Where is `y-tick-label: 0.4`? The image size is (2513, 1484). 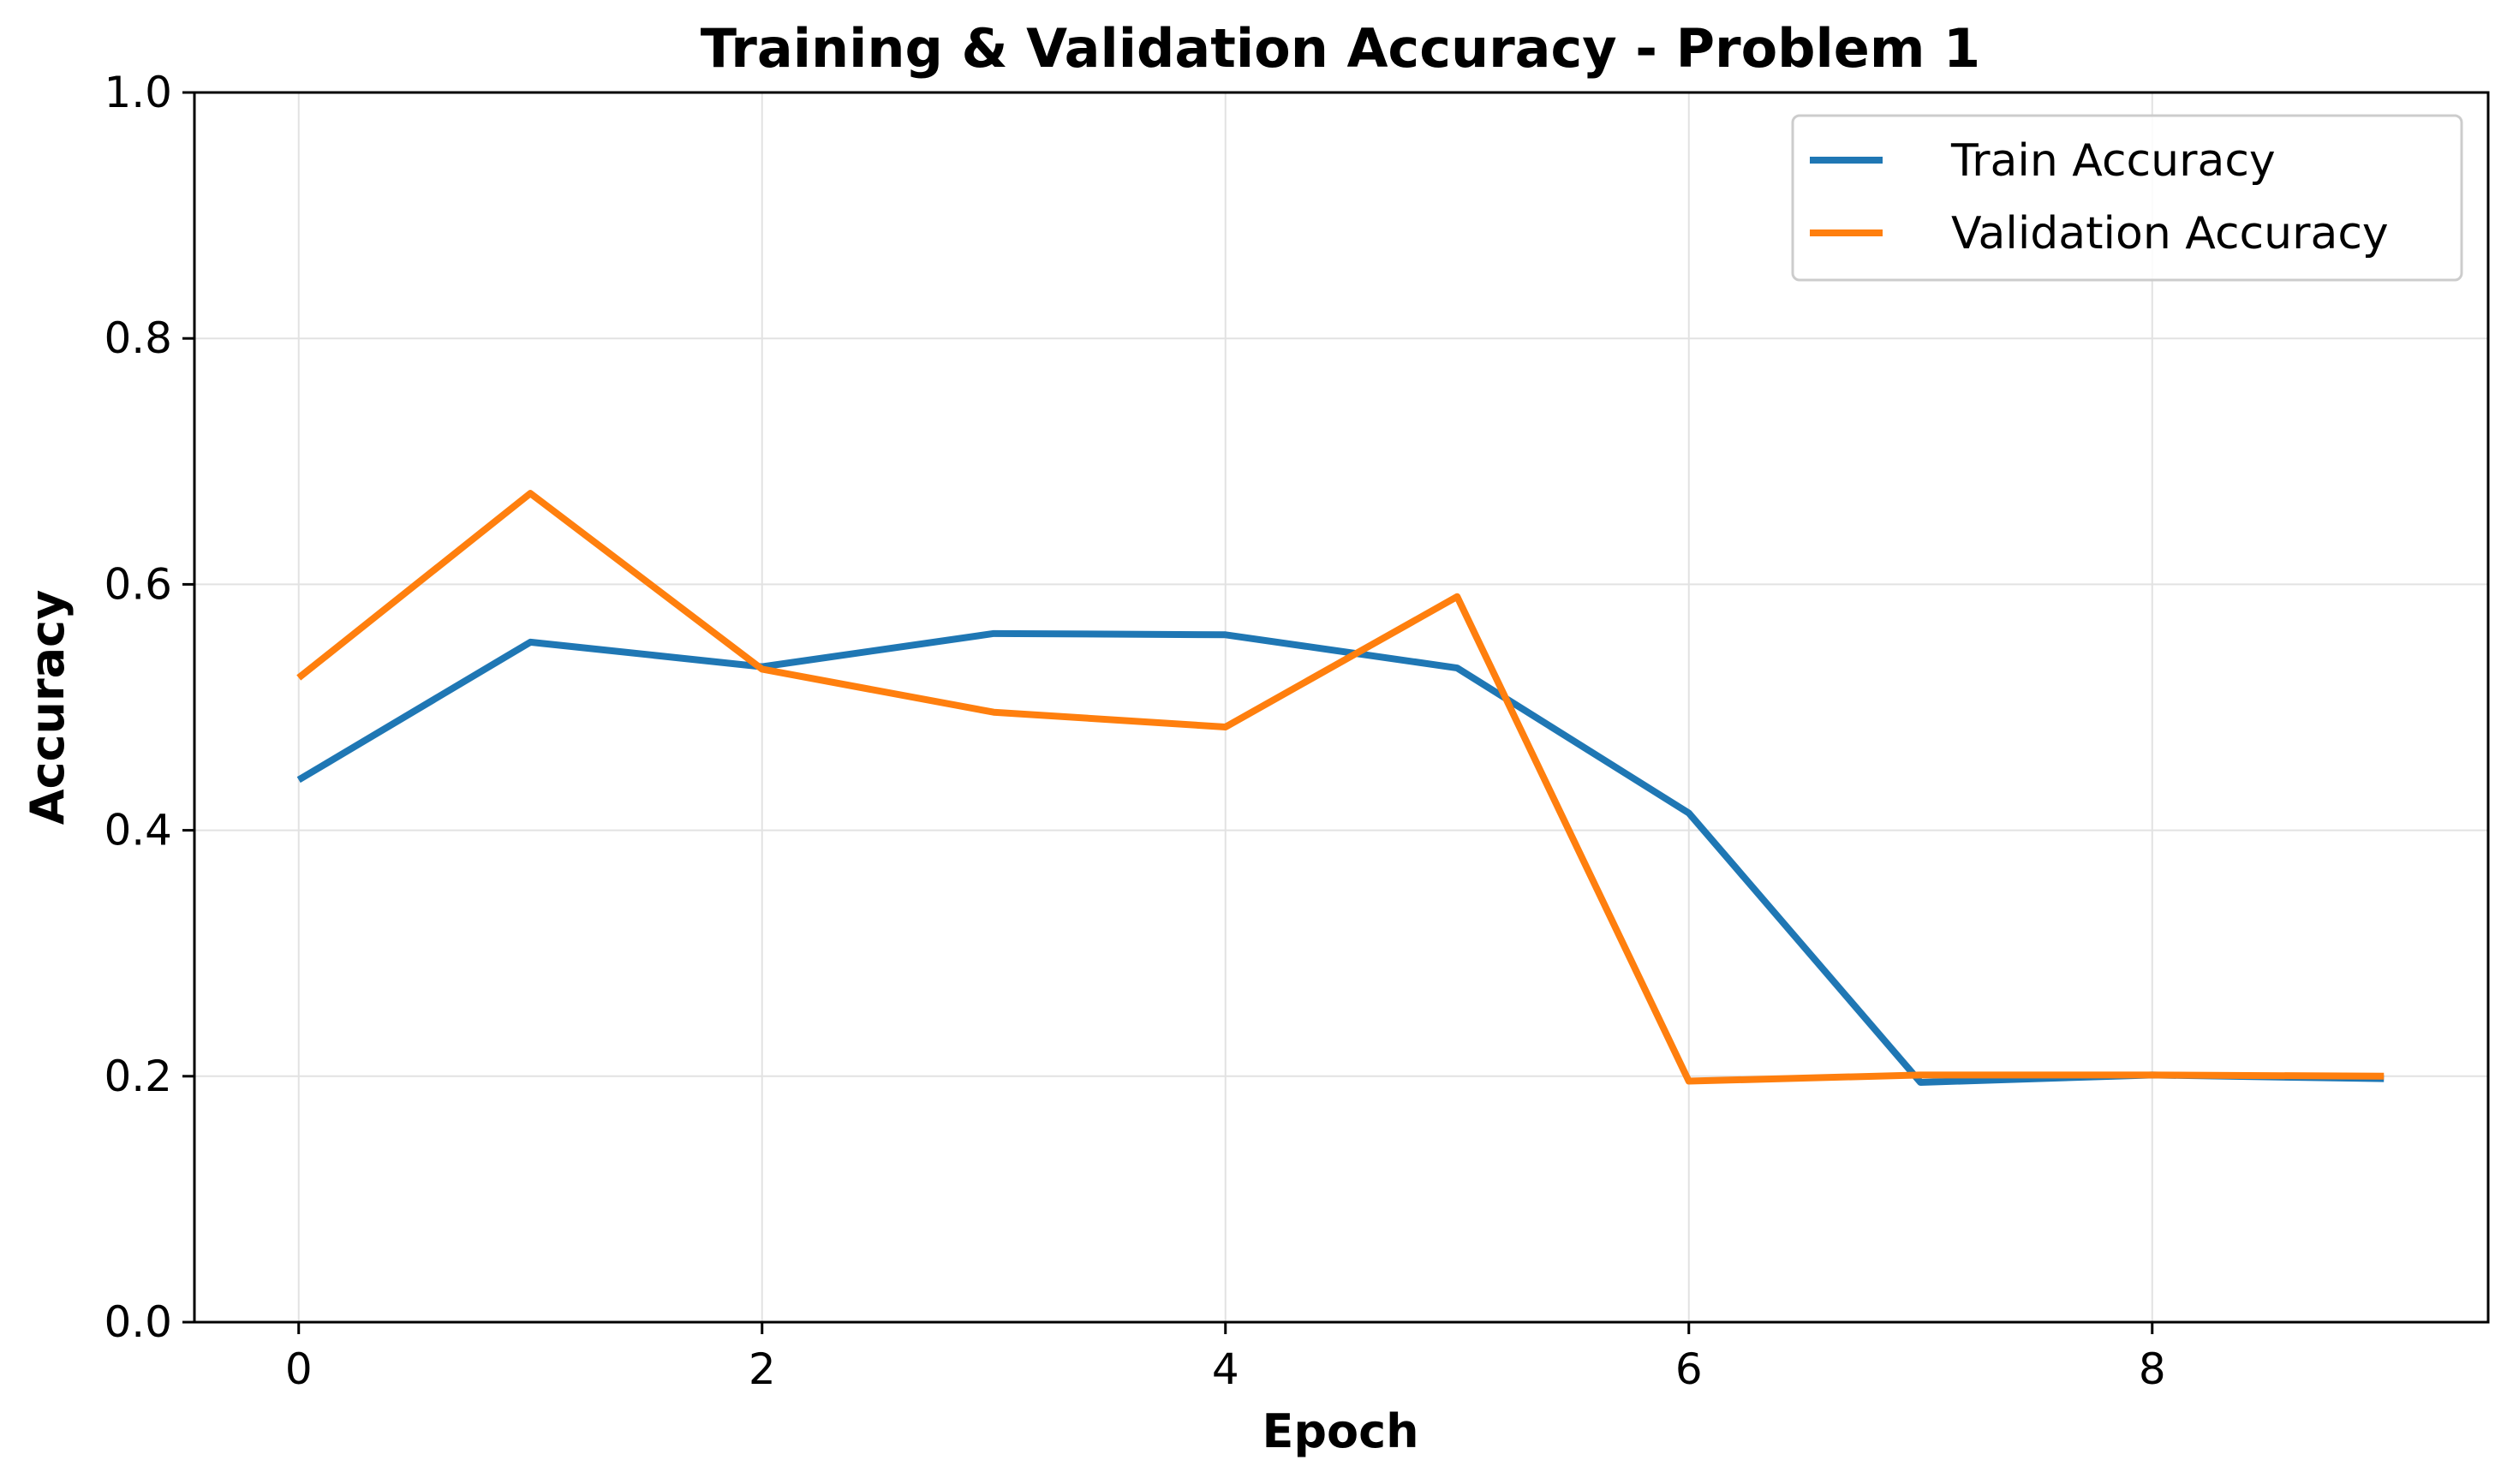
y-tick-label: 0.4 is located at coordinates (138, 830).